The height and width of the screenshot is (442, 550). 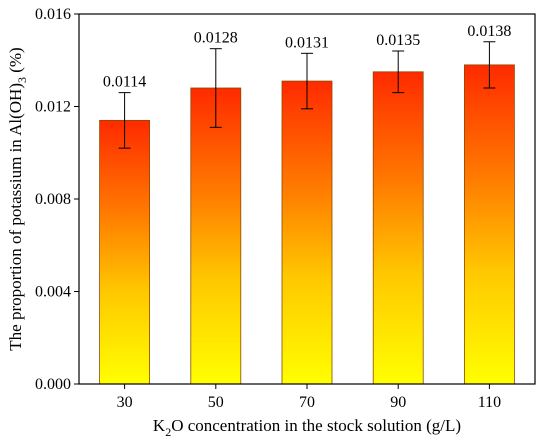 What do you see at coordinates (307, 57) in the screenshot?
I see `data-labels-layer: 0.0114 0.0128 0.0131 0.0135 0.0138` at bounding box center [307, 57].